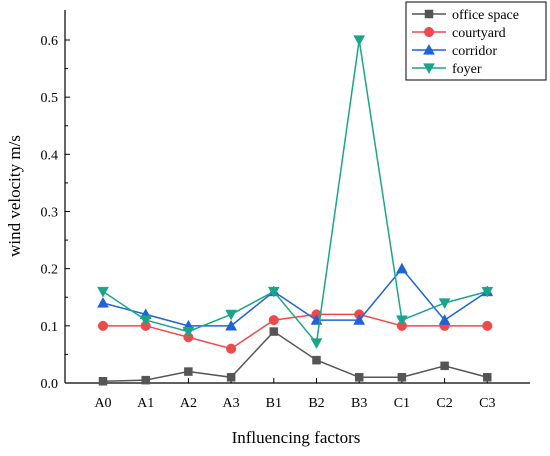 The width and height of the screenshot is (550, 456). I want to click on y-tick-label: 0.1, so click(50, 327).